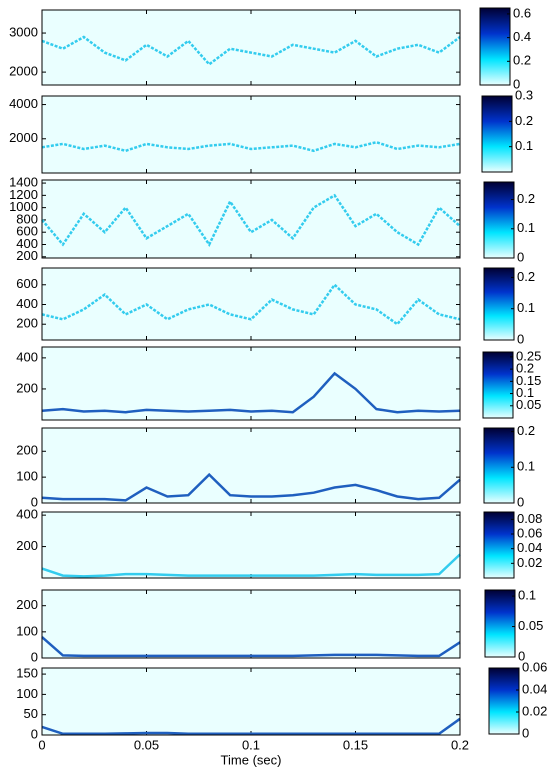 This screenshot has height=771, width=552. Describe the element at coordinates (528, 355) in the screenshot. I see `colorbar-tick-label: 0.25` at that location.